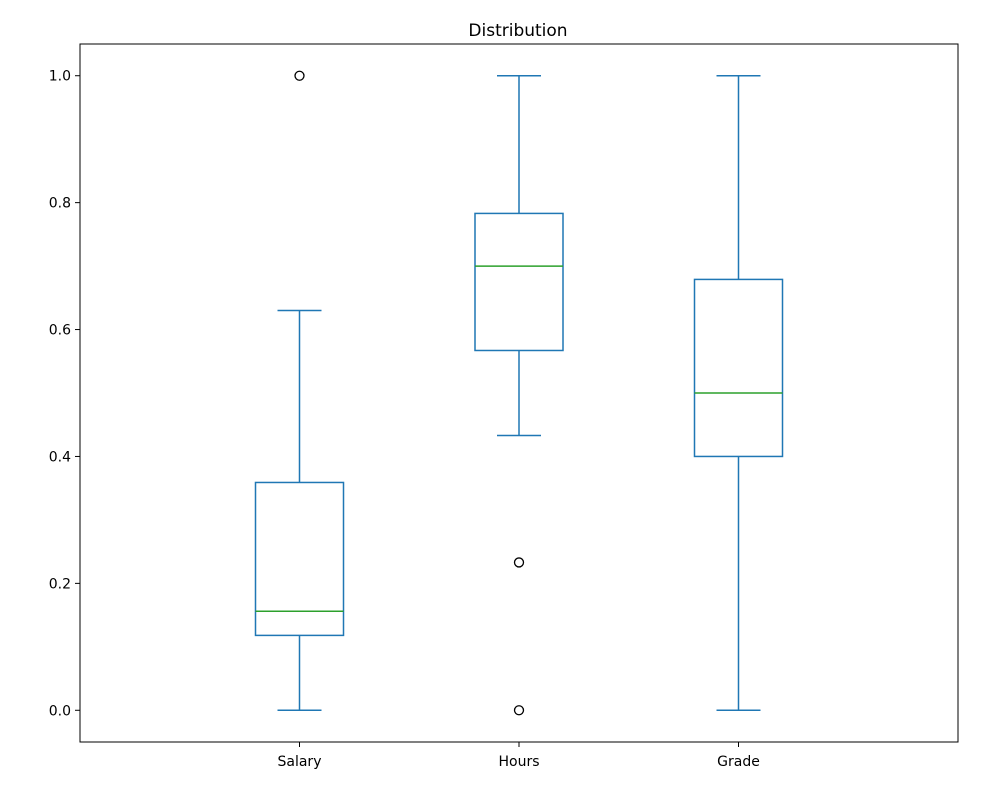 The width and height of the screenshot is (1000, 812). What do you see at coordinates (518, 762) in the screenshot?
I see `x-tick-label: Hours` at bounding box center [518, 762].